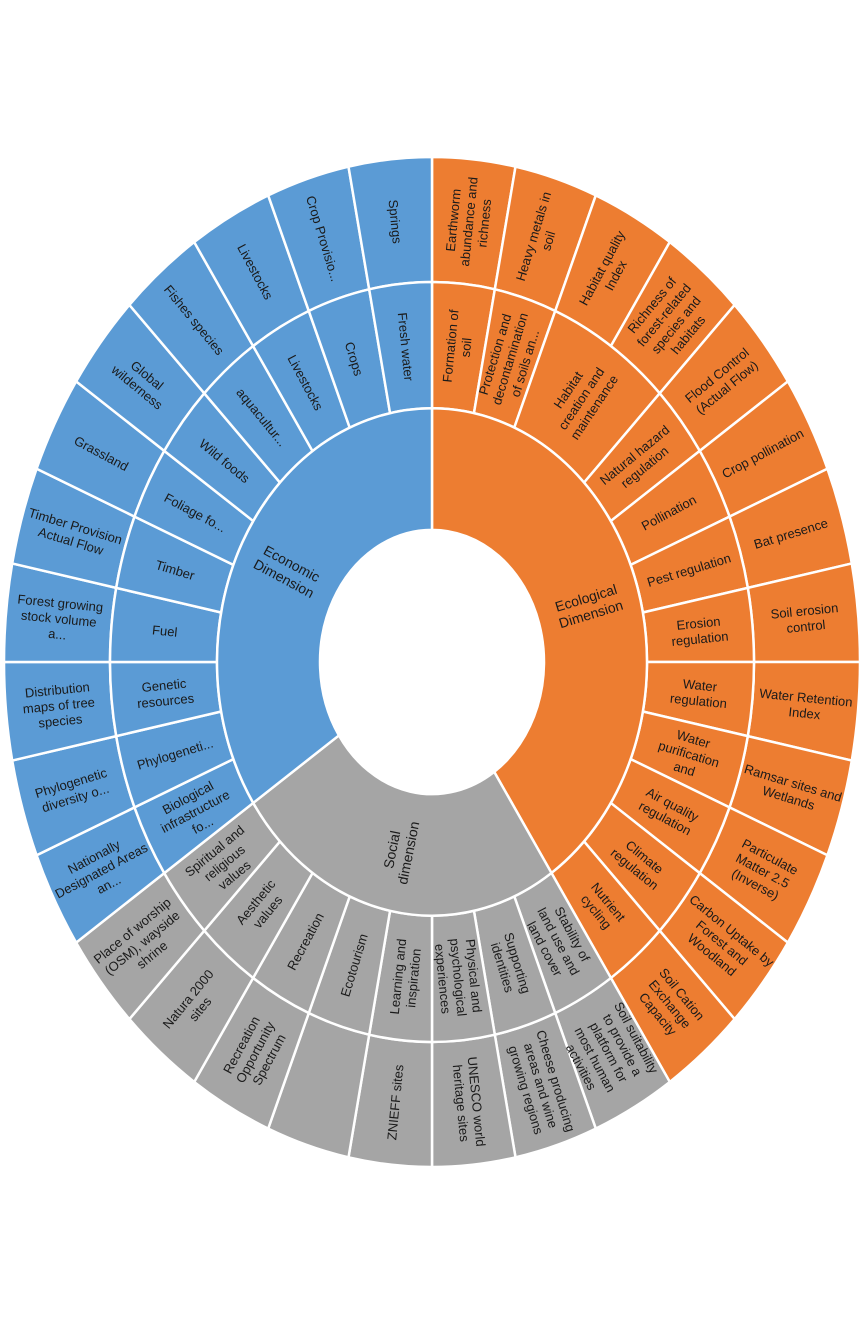  What do you see at coordinates (468, 1102) in the screenshot?
I see `indicator-label-unesco-world-heritage-sites: UNESCO worldheritage sites` at bounding box center [468, 1102].